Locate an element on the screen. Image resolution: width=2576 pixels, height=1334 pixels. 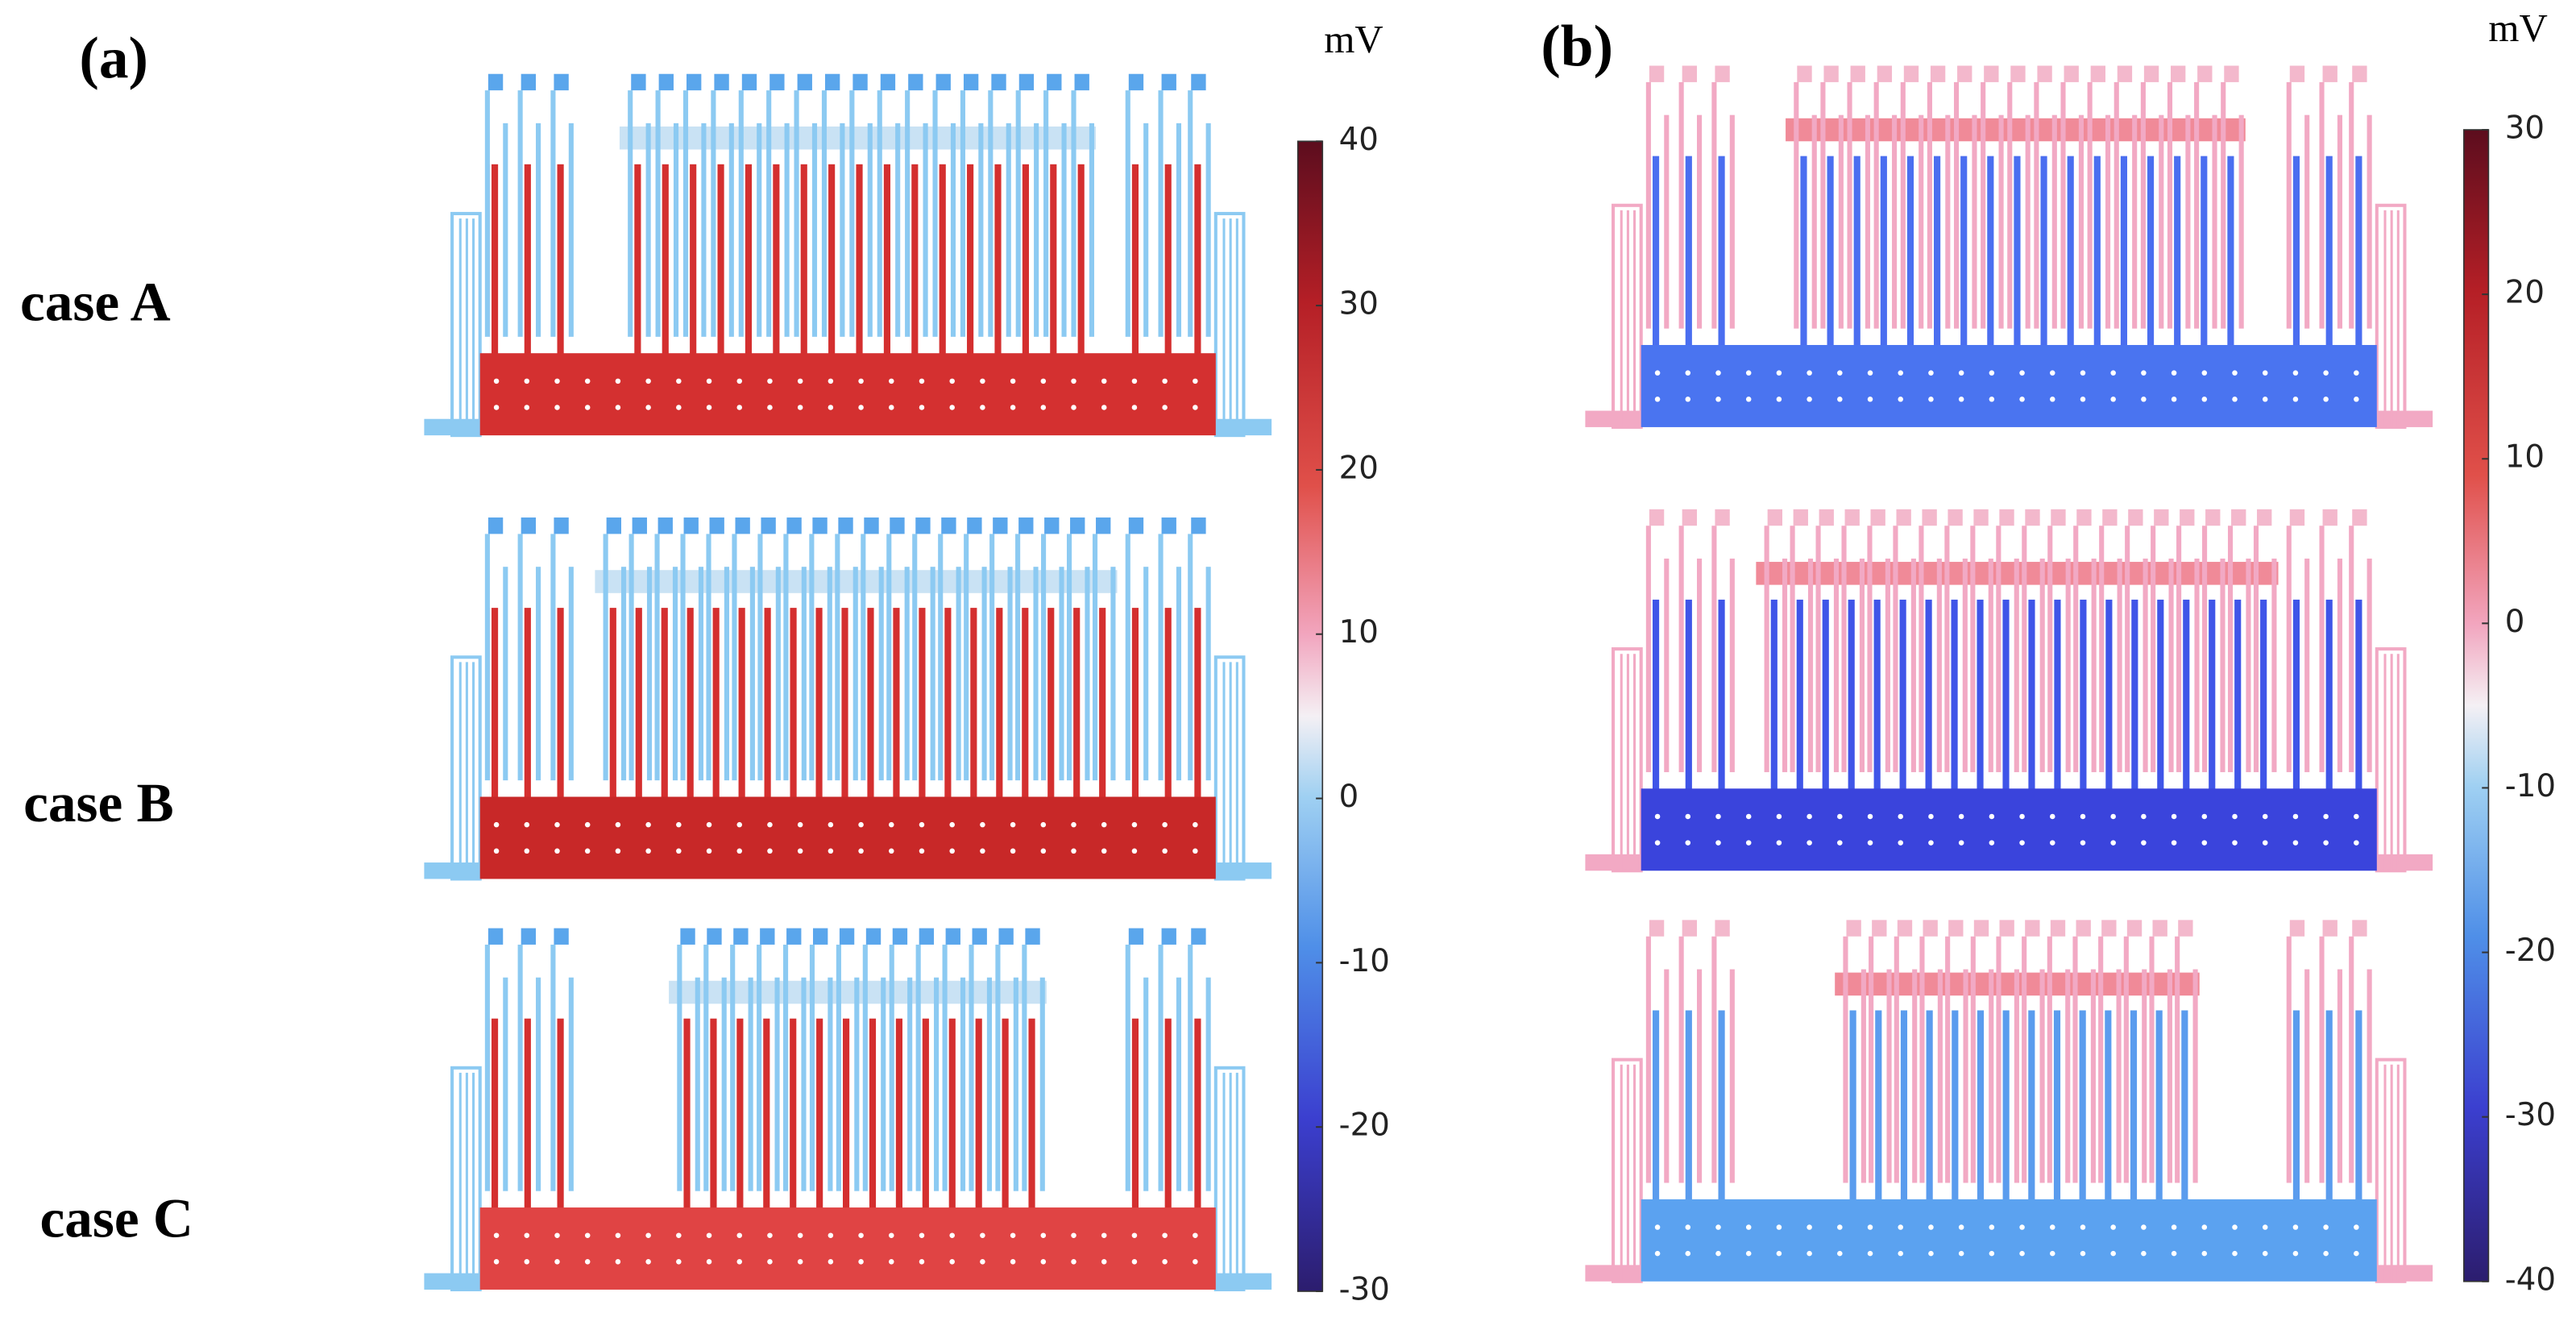
colorbar-tick-label: 30 is located at coordinates (1359, 304).